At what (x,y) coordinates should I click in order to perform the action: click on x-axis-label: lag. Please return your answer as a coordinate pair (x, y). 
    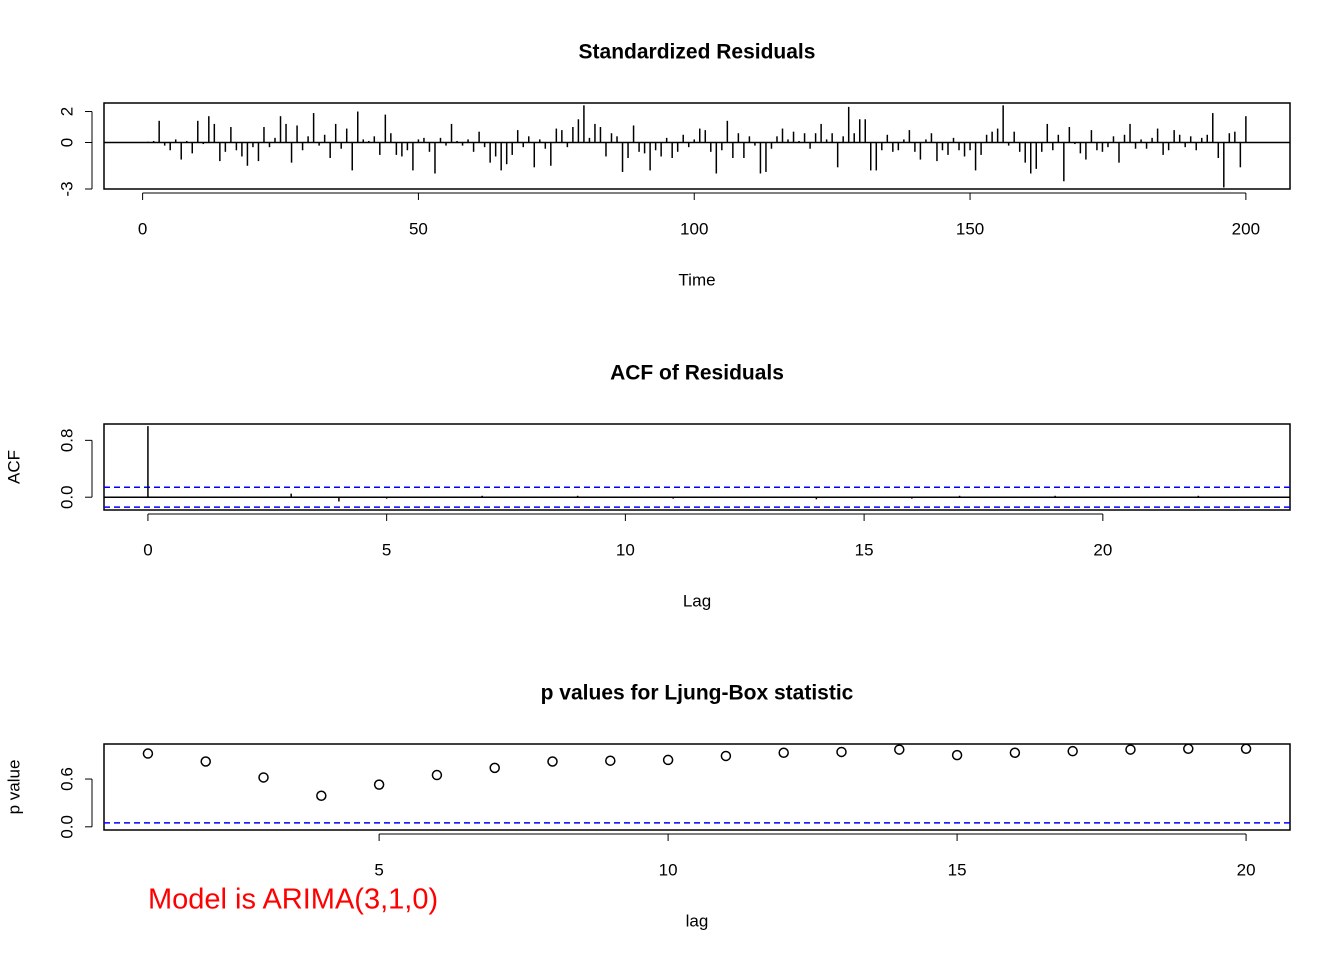
    Looking at the image, I should click on (697, 920).